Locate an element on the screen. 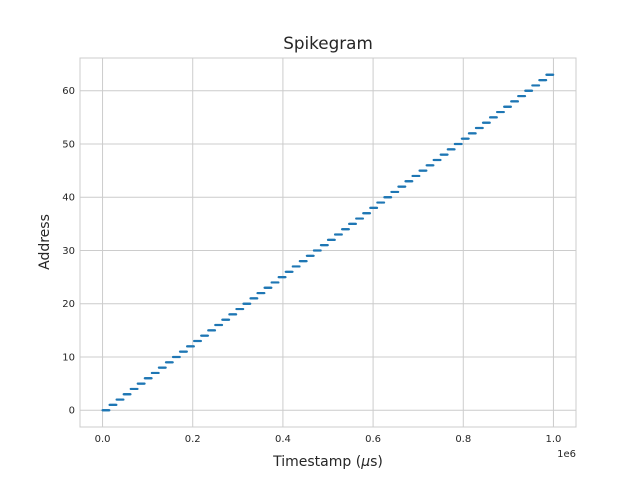 The height and width of the screenshot is (480, 640). x-tick-label: 0.2 is located at coordinates (193, 439).